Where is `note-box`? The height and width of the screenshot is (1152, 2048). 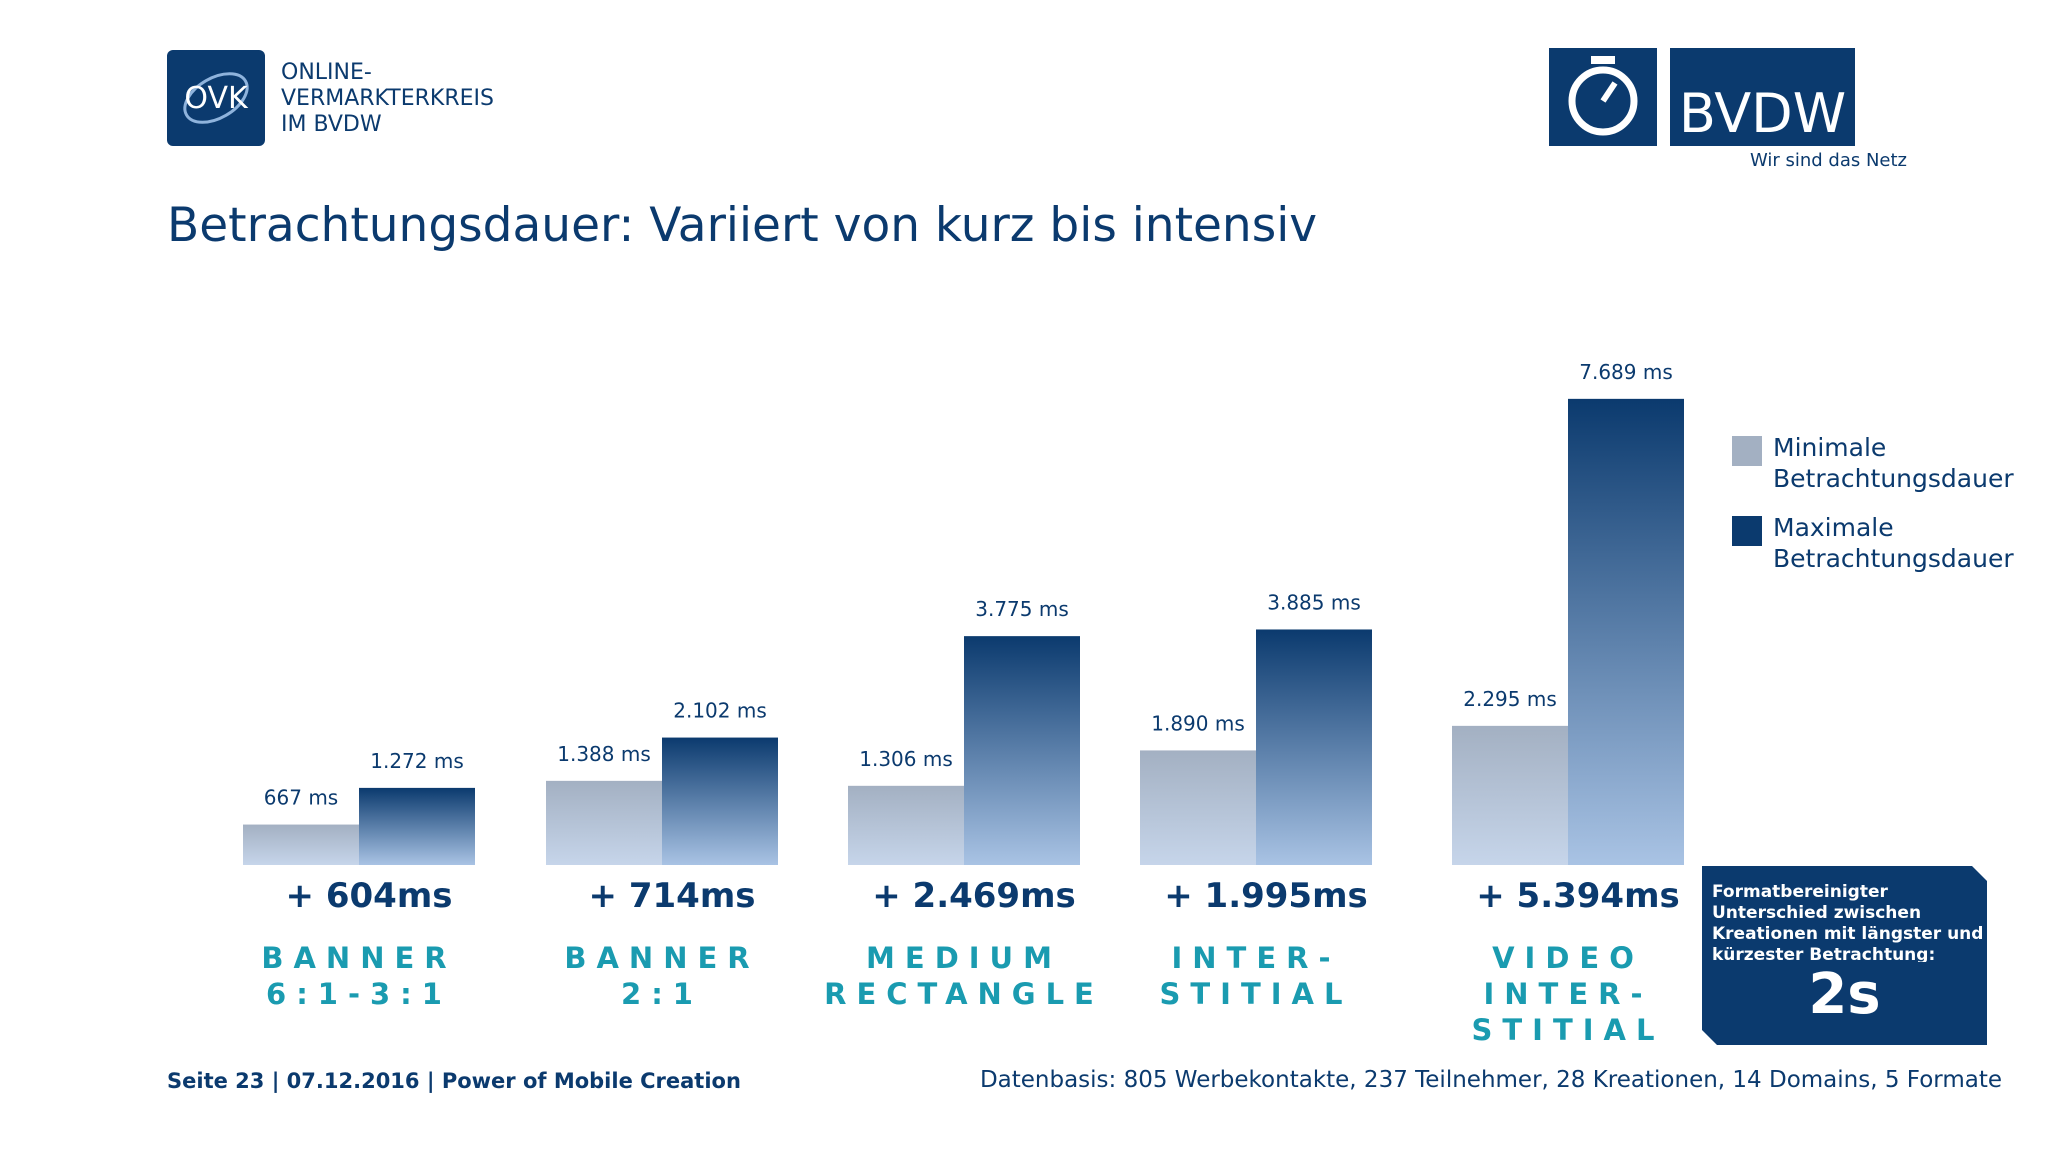
note-box is located at coordinates (1844, 955).